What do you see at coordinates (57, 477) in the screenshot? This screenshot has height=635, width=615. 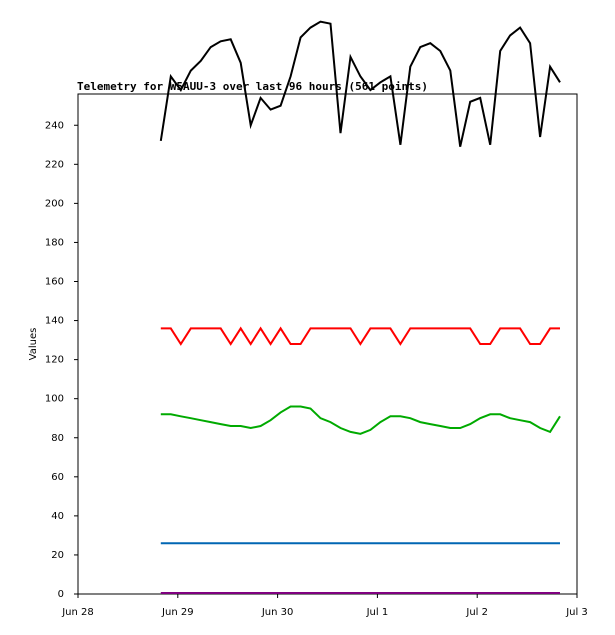 I see `y-tick-label: 60` at bounding box center [57, 477].